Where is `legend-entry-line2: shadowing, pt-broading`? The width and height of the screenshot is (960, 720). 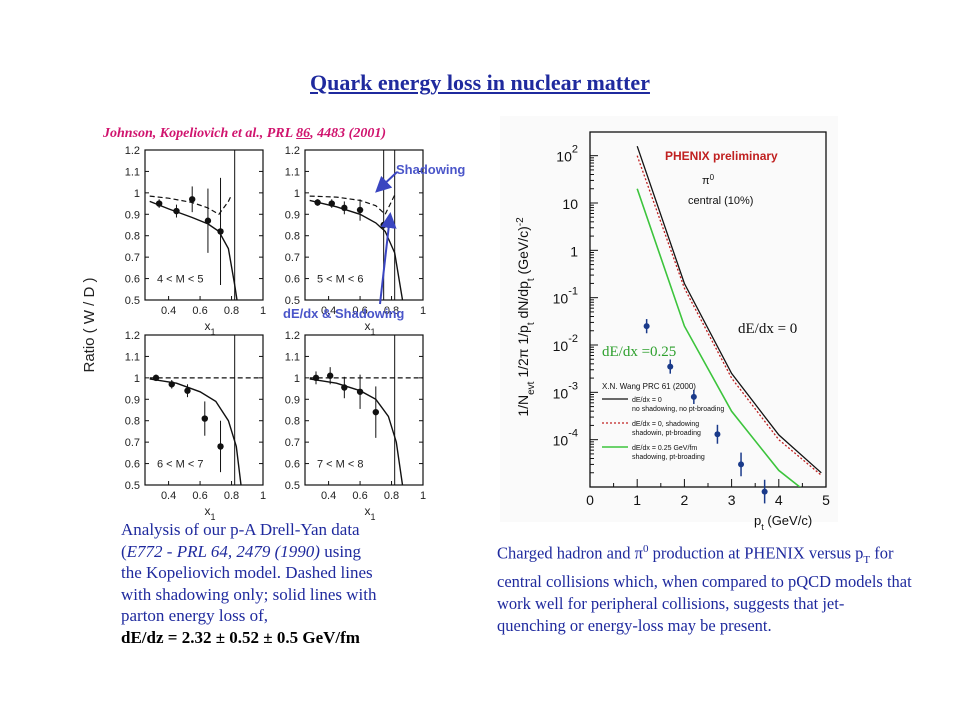 legend-entry-line2: shadowing, pt-broading is located at coordinates (668, 457).